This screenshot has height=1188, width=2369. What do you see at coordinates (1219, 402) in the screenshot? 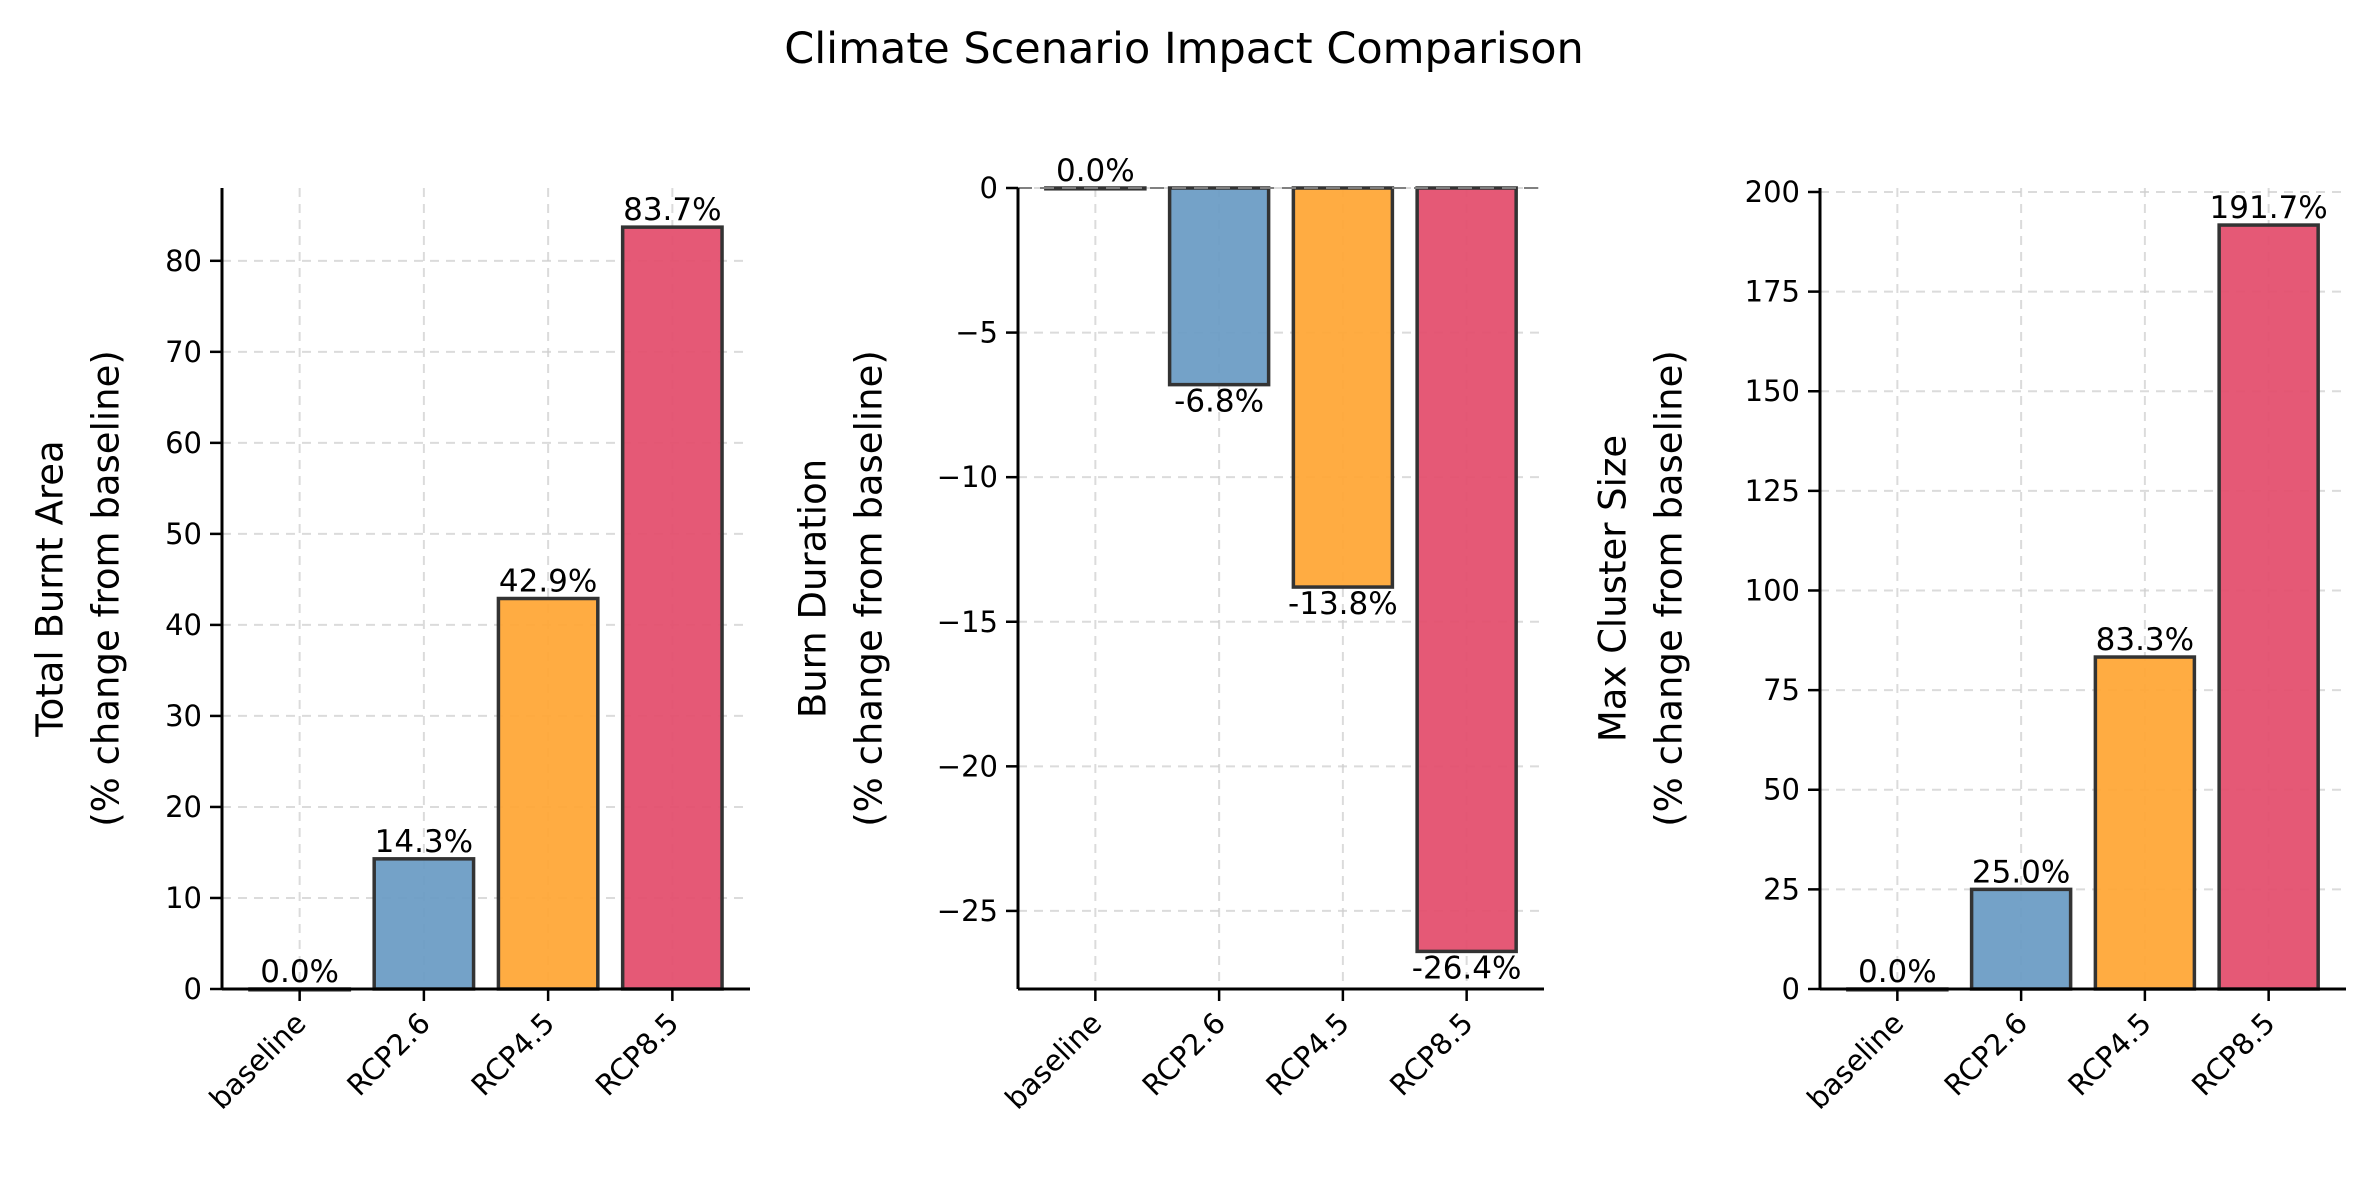
I see `data-label: -6.8%` at bounding box center [1219, 402].